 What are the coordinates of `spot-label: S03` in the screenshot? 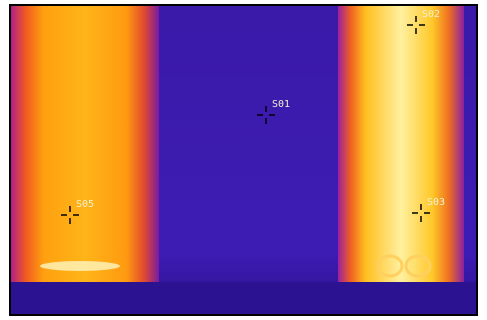 It's located at (436, 202).